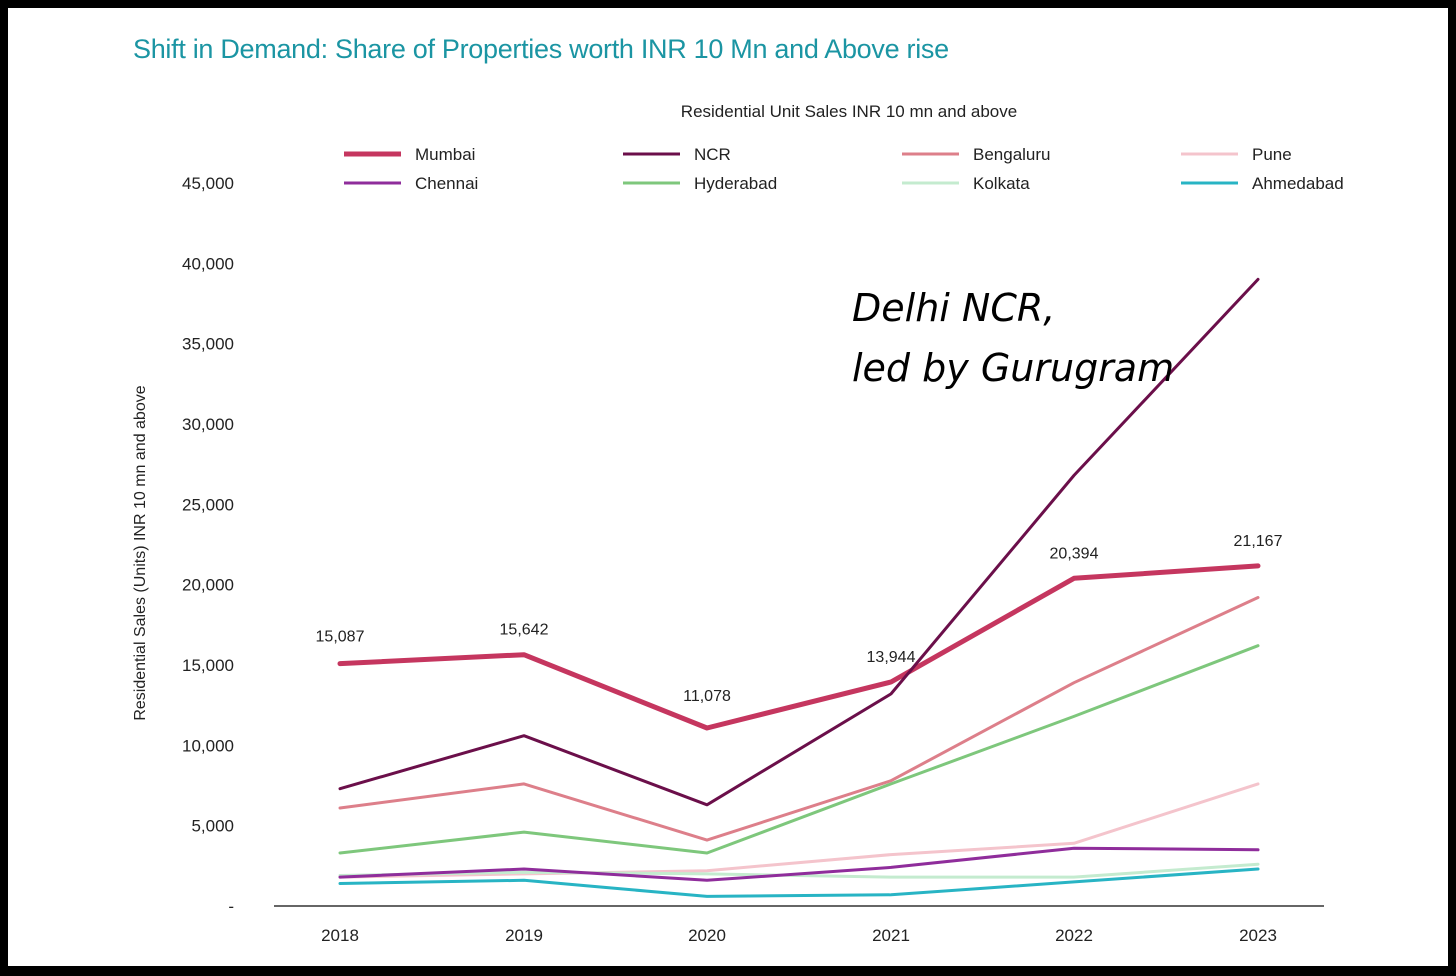 This screenshot has width=1456, height=976. What do you see at coordinates (231, 906) in the screenshot?
I see `y-tick-label: -` at bounding box center [231, 906].